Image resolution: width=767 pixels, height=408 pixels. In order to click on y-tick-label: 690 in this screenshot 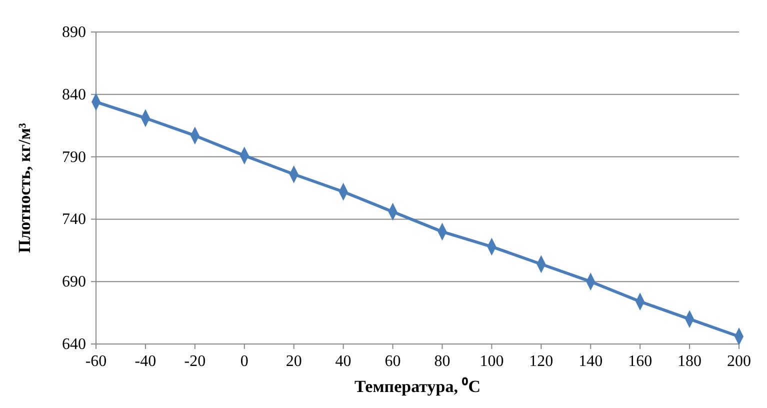, I will do `click(74, 282)`.